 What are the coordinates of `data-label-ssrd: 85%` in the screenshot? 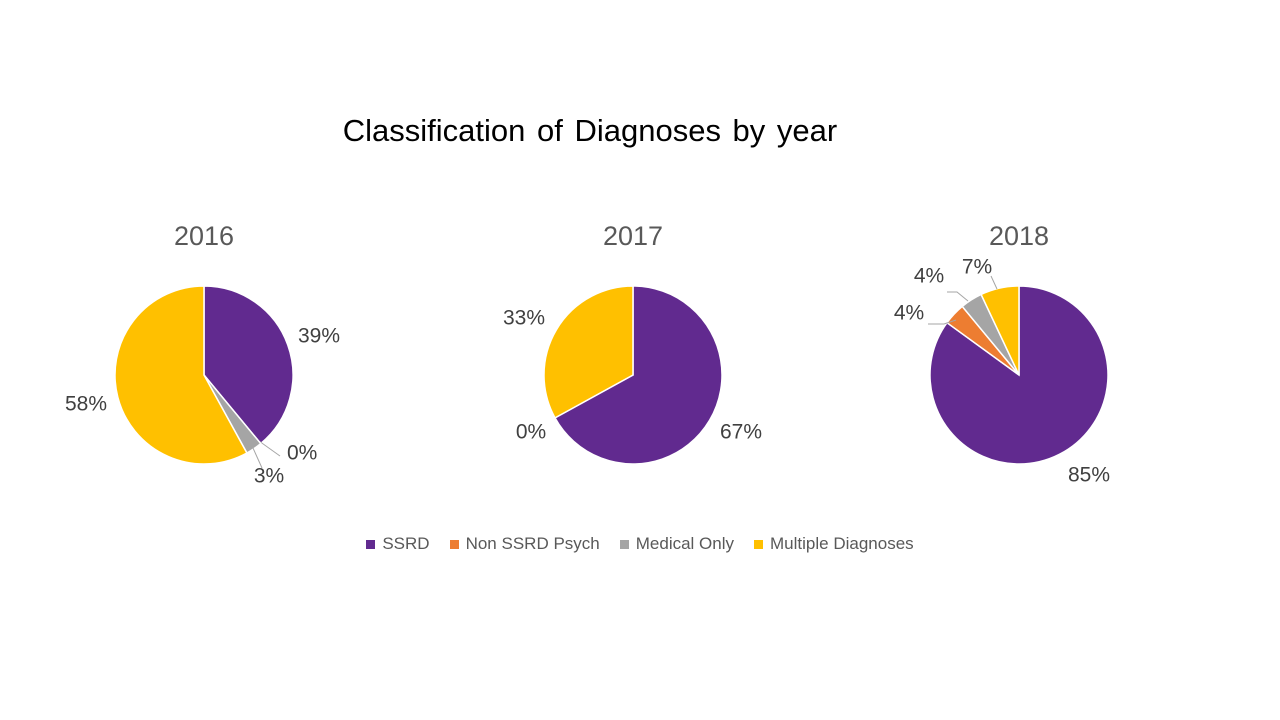 It's located at (1089, 475).